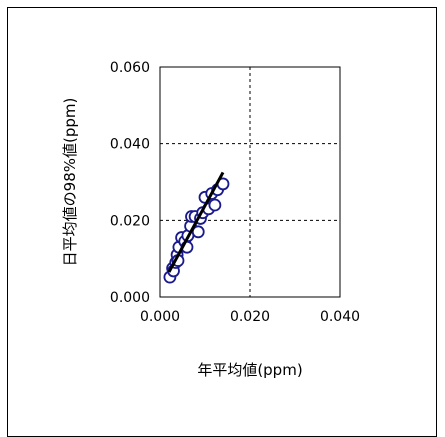  I want to click on x-tick-label: 0.040, so click(340, 317).